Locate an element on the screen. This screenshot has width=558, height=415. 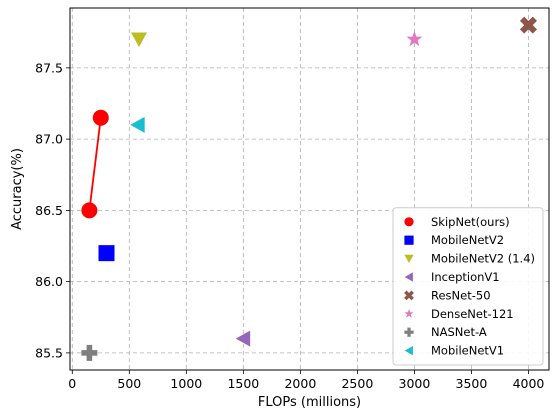
x-tick-label: 4000 is located at coordinates (529, 383).